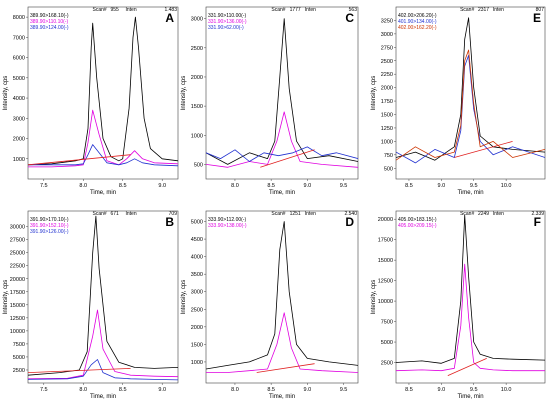 This screenshot has width=550, height=407. I want to click on legend-entry: 402.00>162.20(-), so click(417, 28).